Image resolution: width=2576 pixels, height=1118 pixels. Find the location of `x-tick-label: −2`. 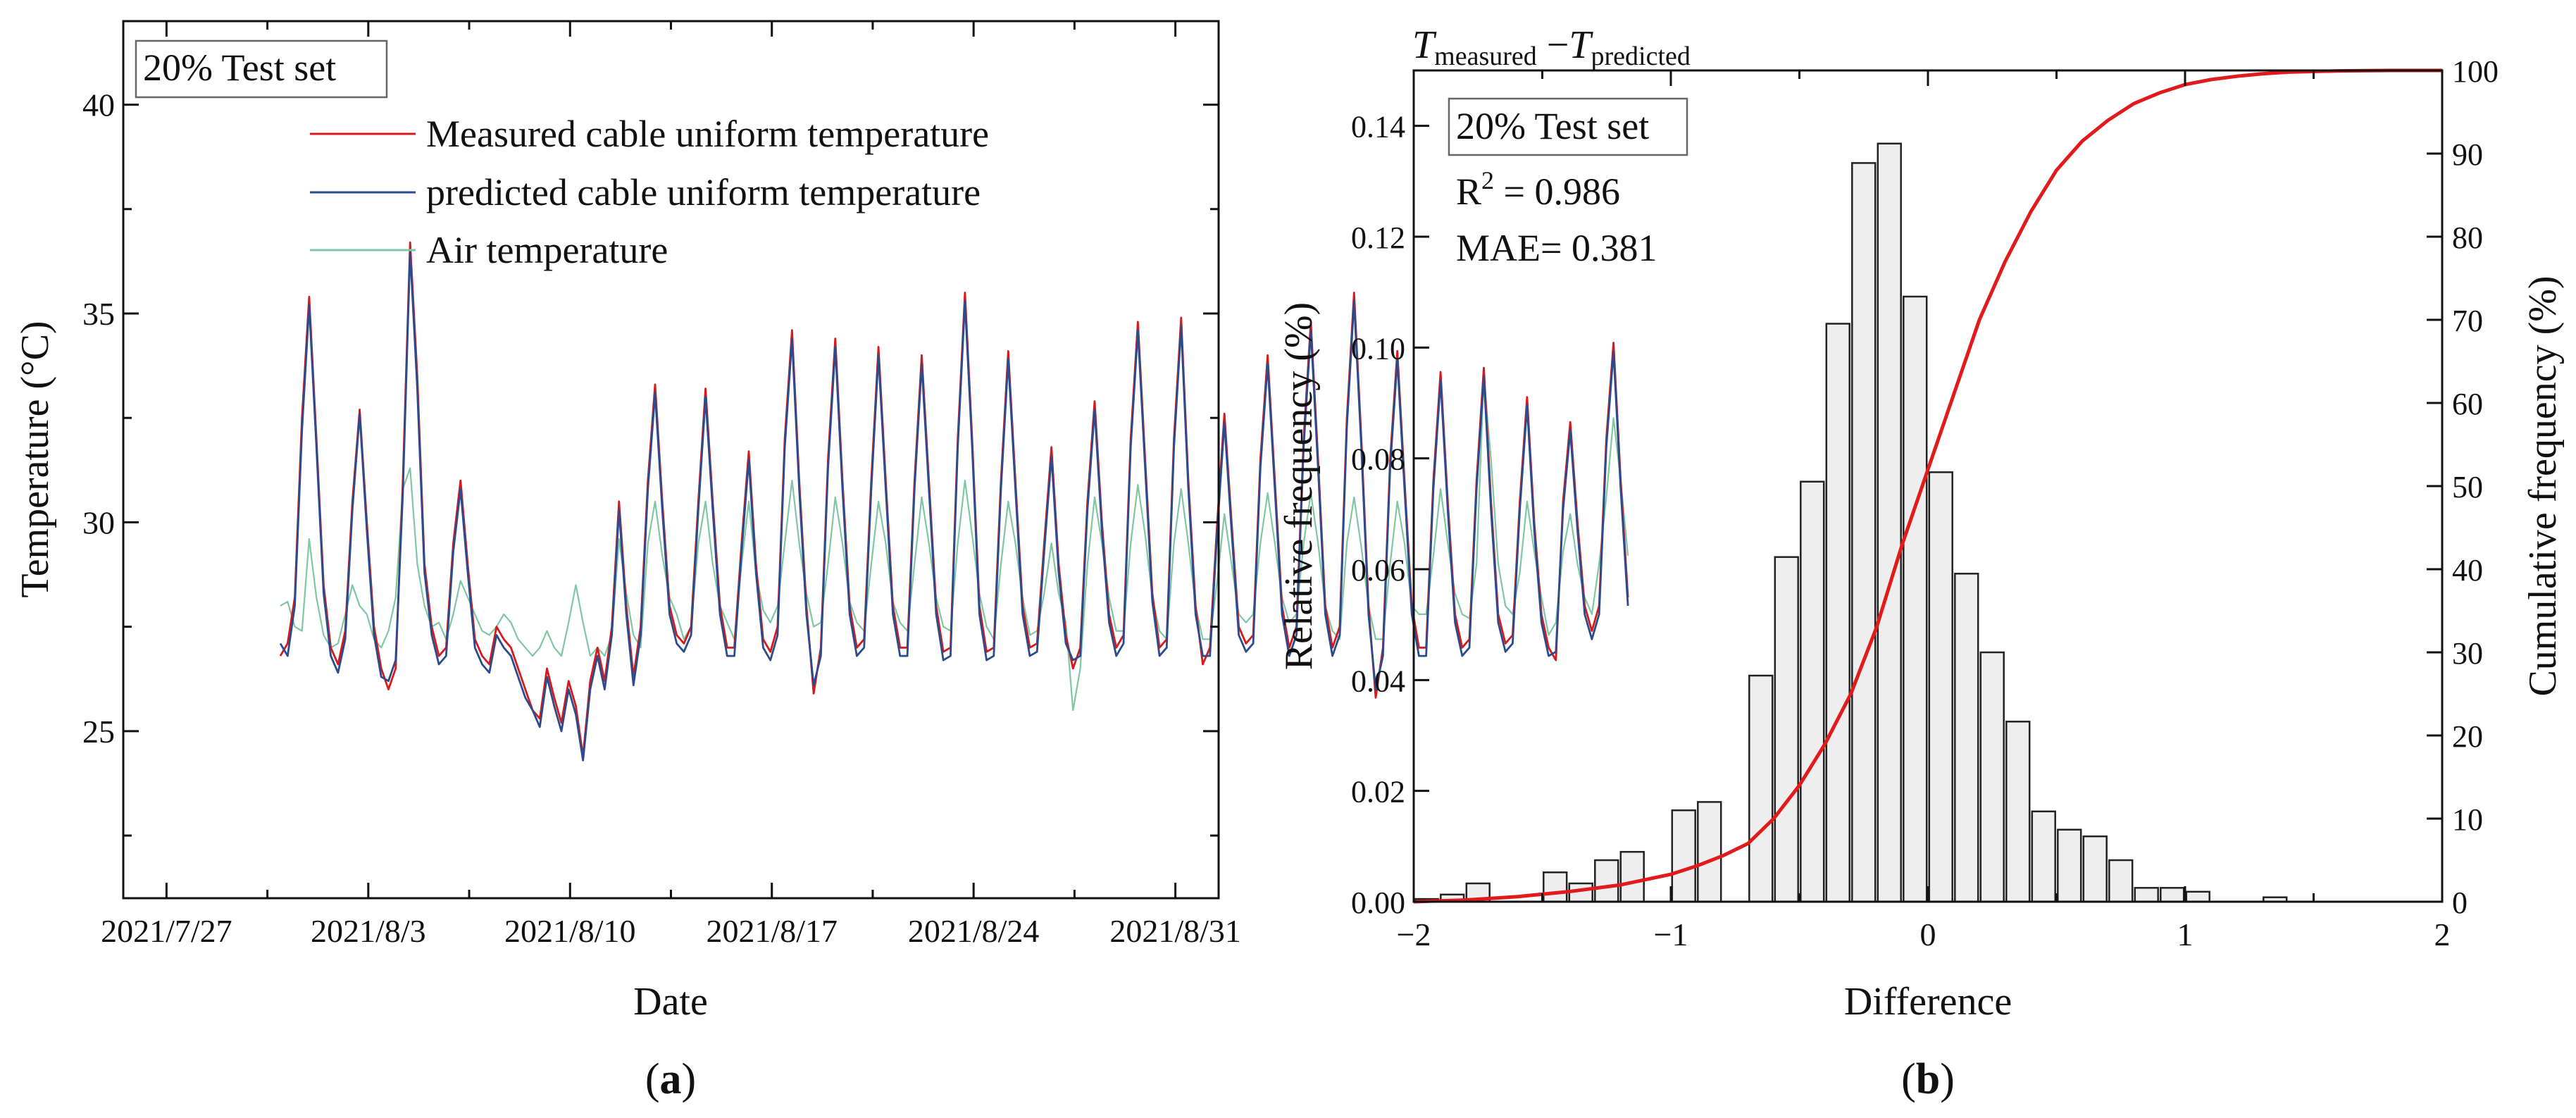

x-tick-label: −2 is located at coordinates (1414, 935).